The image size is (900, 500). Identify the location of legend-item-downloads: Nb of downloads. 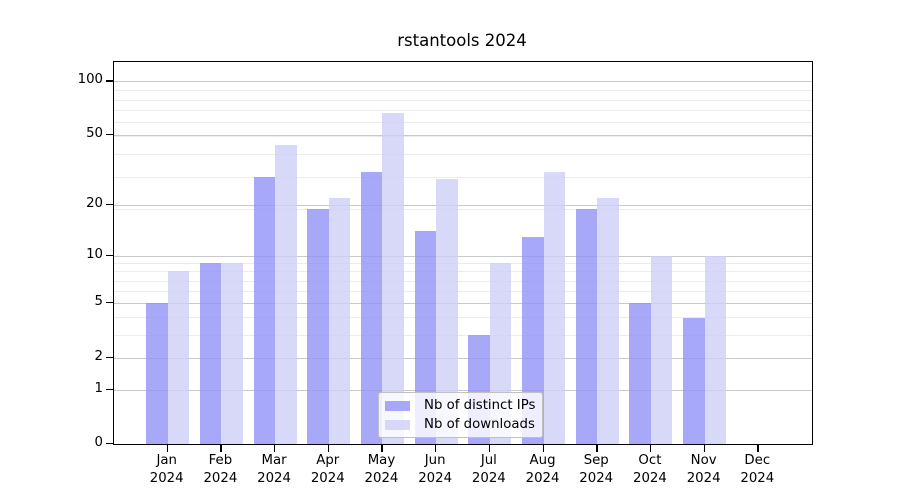
(460, 424).